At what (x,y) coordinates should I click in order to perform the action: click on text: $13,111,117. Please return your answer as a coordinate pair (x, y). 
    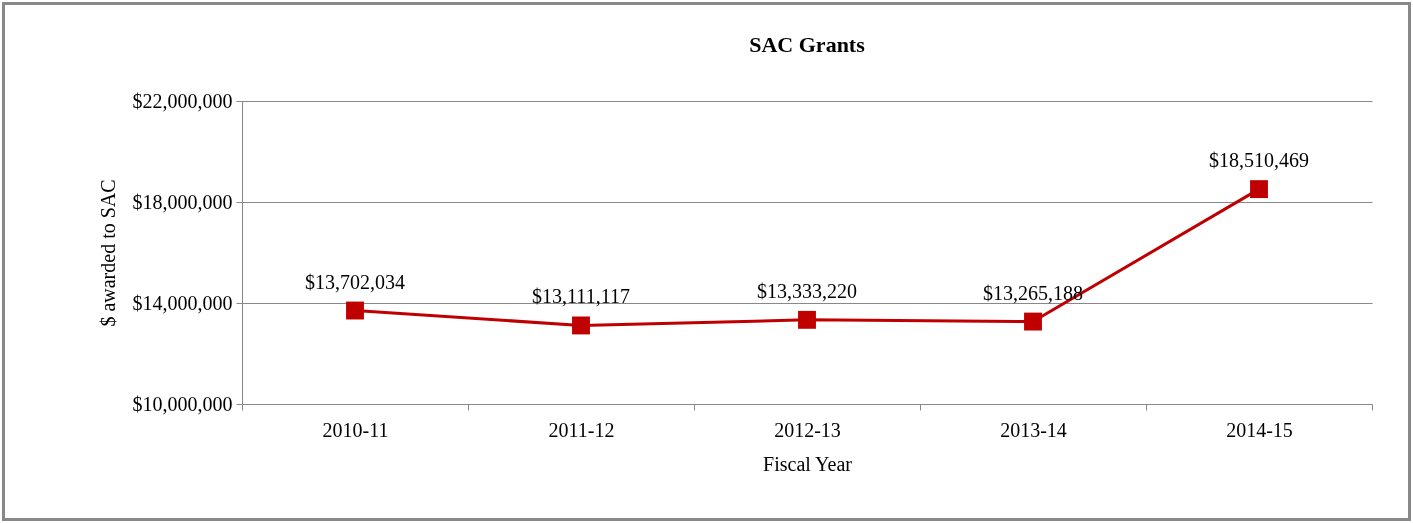
    Looking at the image, I should click on (581, 296).